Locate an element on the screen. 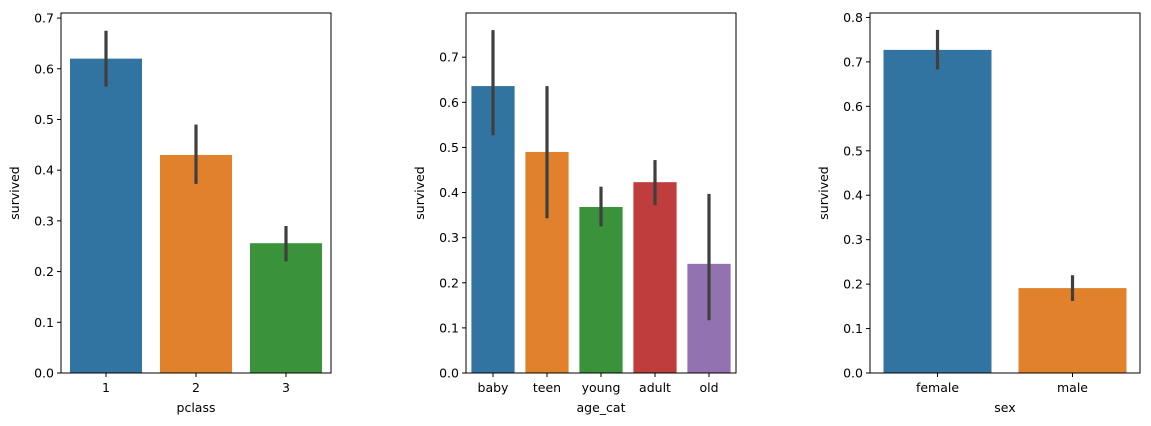 The height and width of the screenshot is (426, 1151). xtick-label: female is located at coordinates (937, 387).